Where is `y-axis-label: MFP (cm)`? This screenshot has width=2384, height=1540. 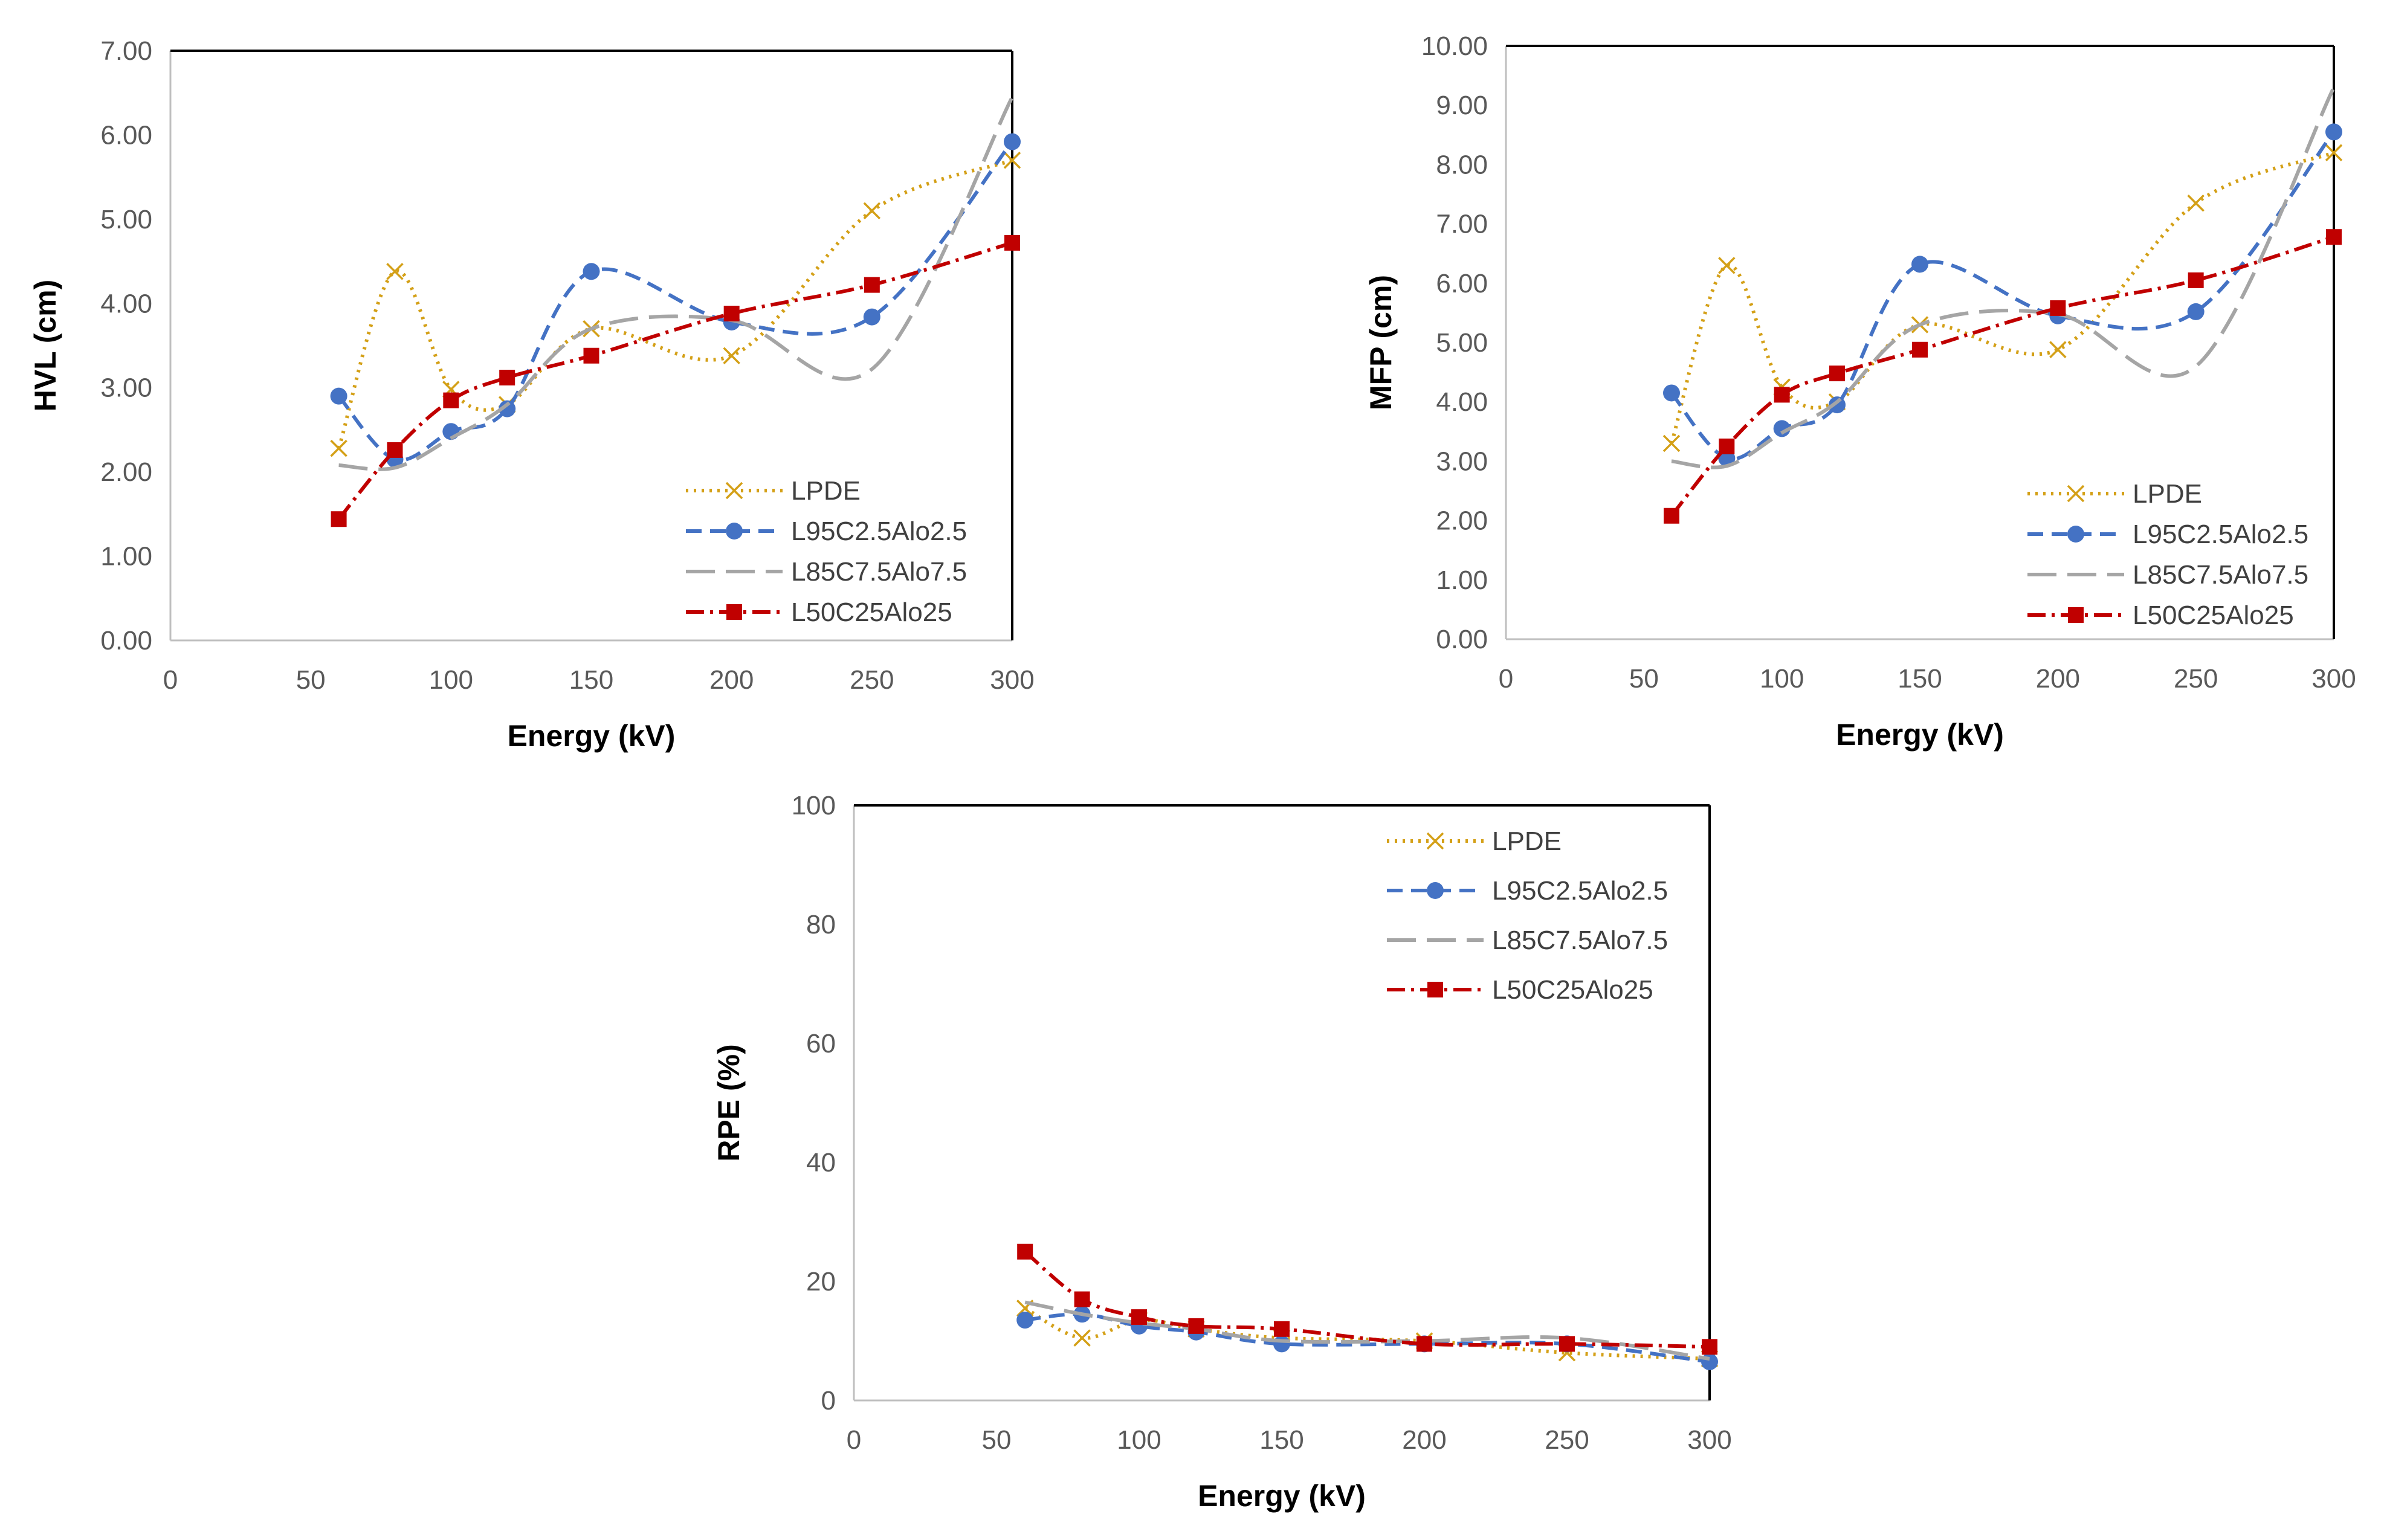
y-axis-label: MFP (cm) is located at coordinates (1381, 342).